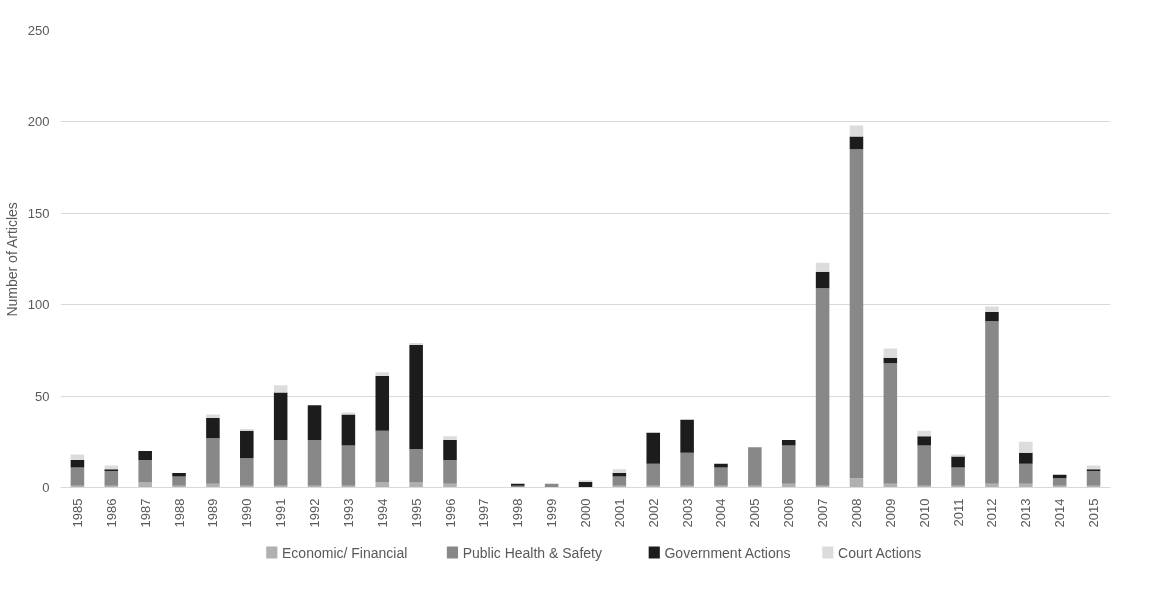 This screenshot has width=1153, height=592. I want to click on x-tick-label: 2003, so click(687, 513).